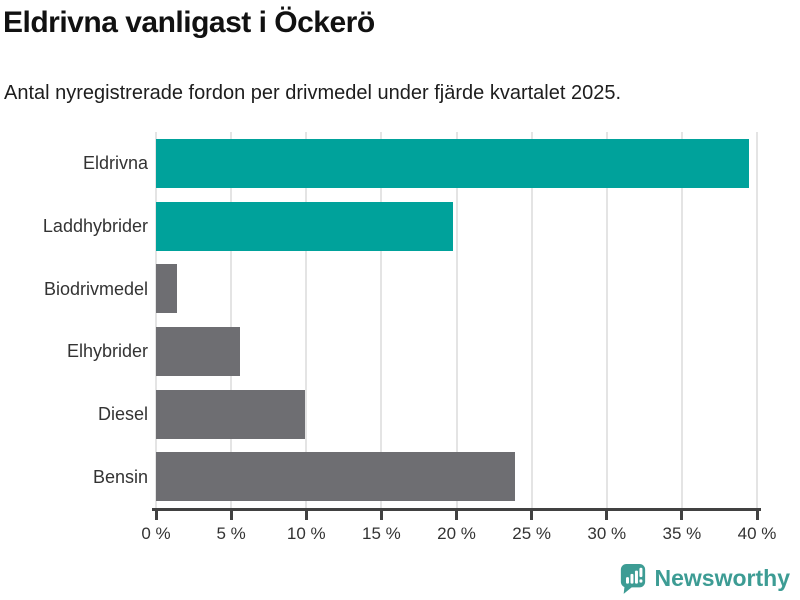 The height and width of the screenshot is (600, 800). What do you see at coordinates (757, 533) in the screenshot?
I see `axis-tick-label: 40 %` at bounding box center [757, 533].